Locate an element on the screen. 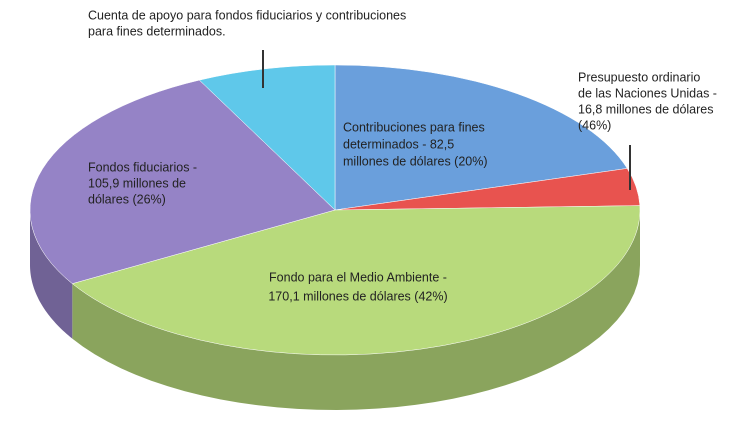 This screenshot has width=738, height=437. slice-label: para fines determinados. is located at coordinates (157, 31).